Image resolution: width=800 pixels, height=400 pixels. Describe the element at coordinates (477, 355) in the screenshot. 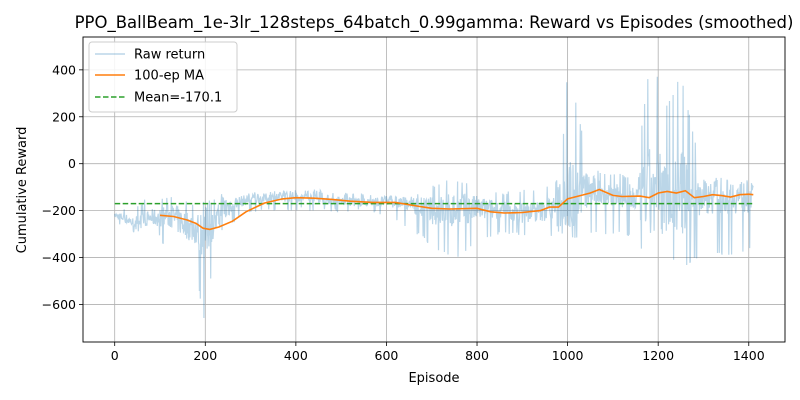

I see `x-tick-label: 800` at that location.